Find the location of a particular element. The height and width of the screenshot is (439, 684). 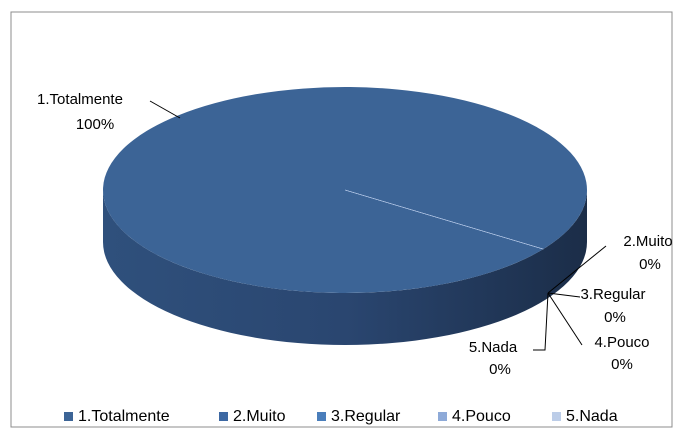

data-label-name: 3.Regular is located at coordinates (612, 294).